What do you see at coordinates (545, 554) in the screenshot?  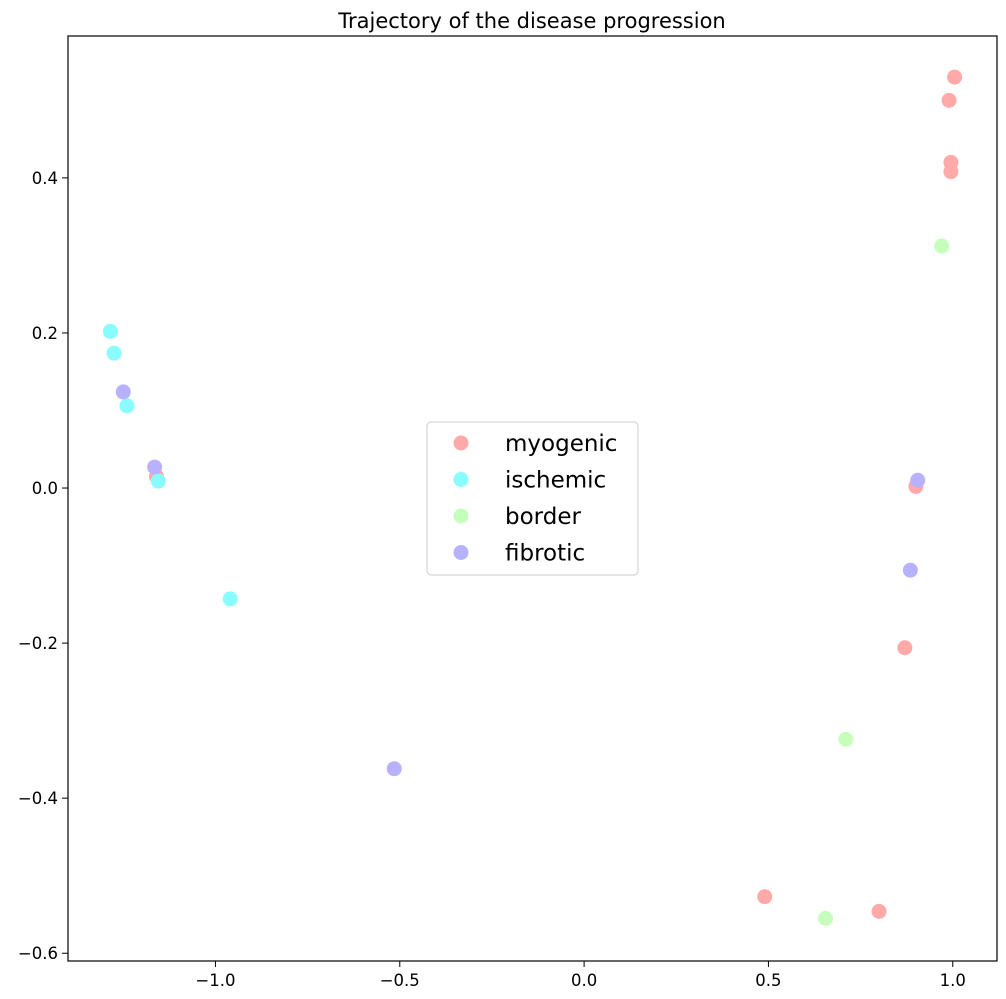 I see `legend-label-fibrotic: fibrotic` at bounding box center [545, 554].